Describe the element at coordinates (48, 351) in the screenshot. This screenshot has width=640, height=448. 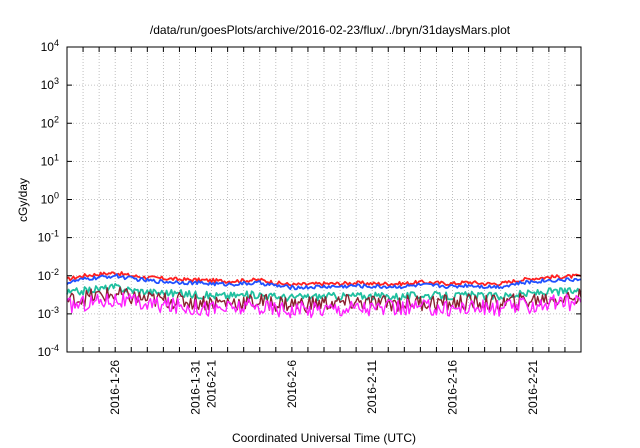
I see `y-tick-label: 10⁻⁴` at that location.